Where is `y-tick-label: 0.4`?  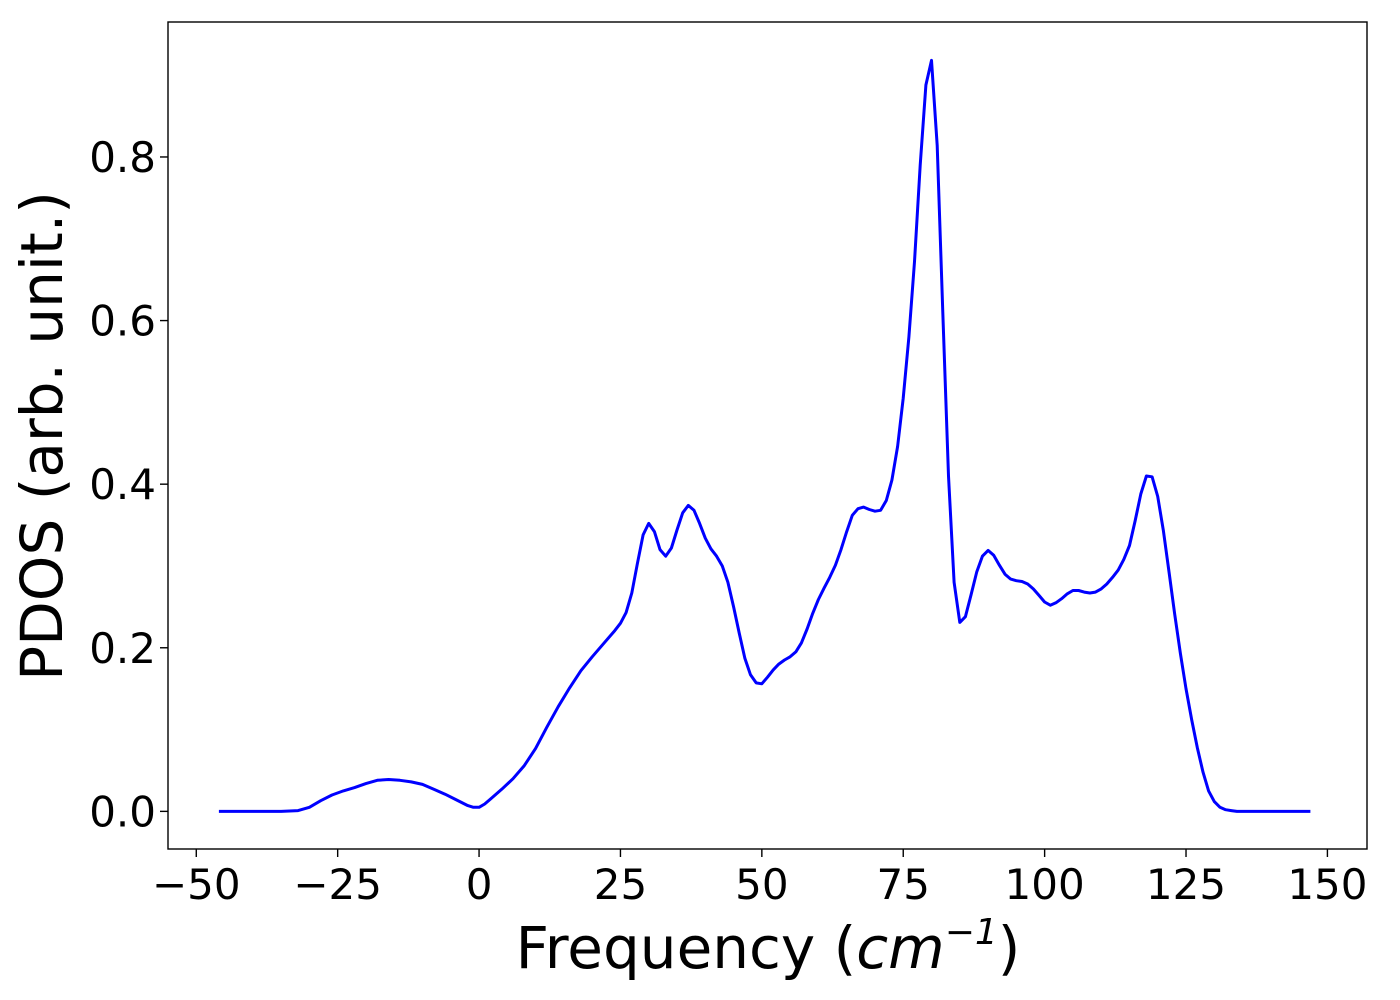 y-tick-label: 0.4 is located at coordinates (122, 484).